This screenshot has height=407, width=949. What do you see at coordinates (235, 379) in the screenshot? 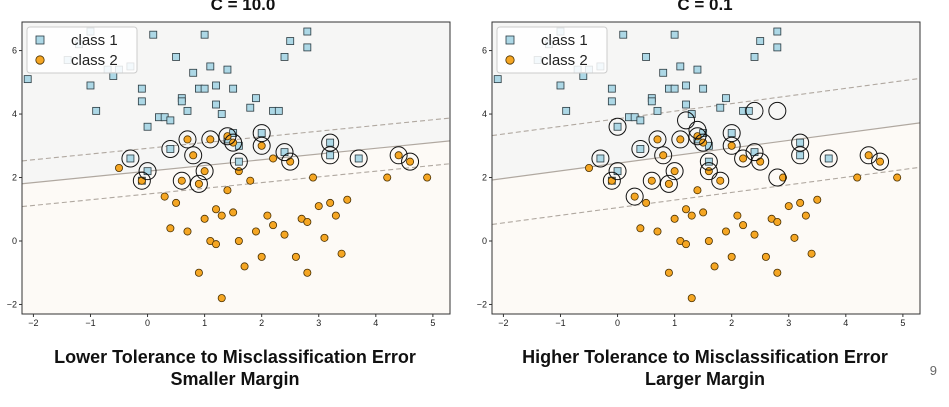
I see `caption-left-line-2: Smaller Margin` at bounding box center [235, 379].